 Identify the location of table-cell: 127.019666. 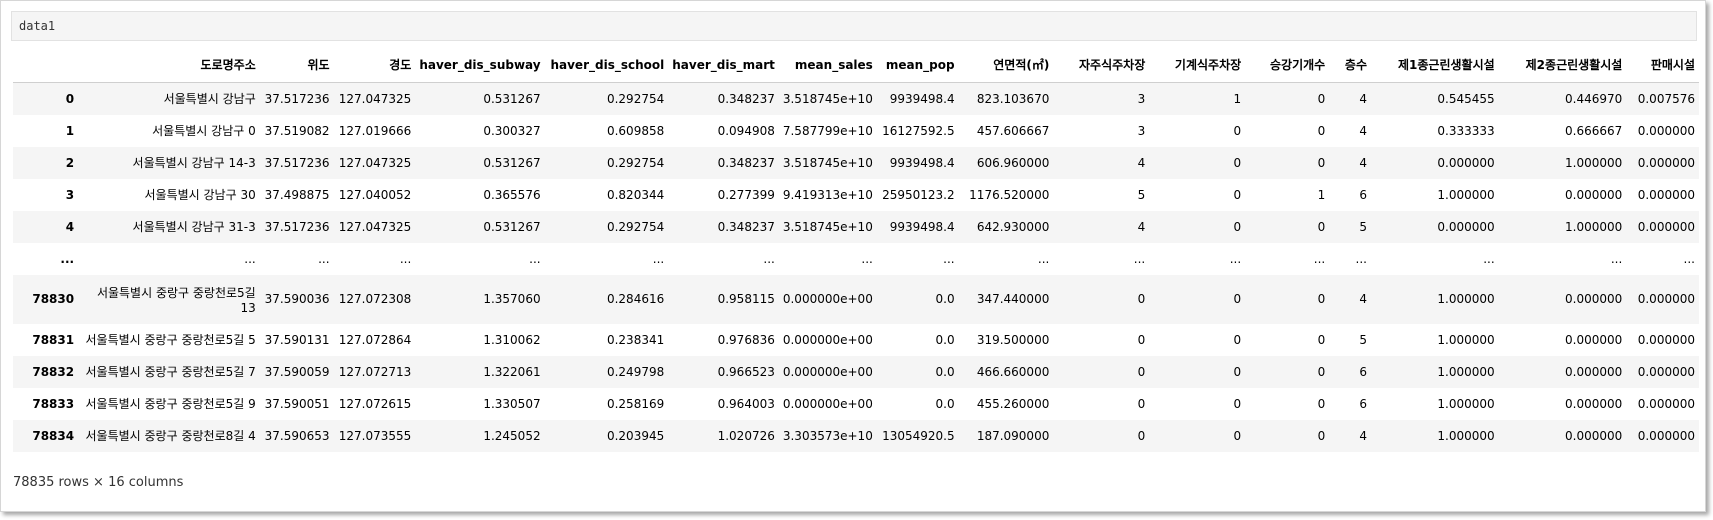
(375, 130).